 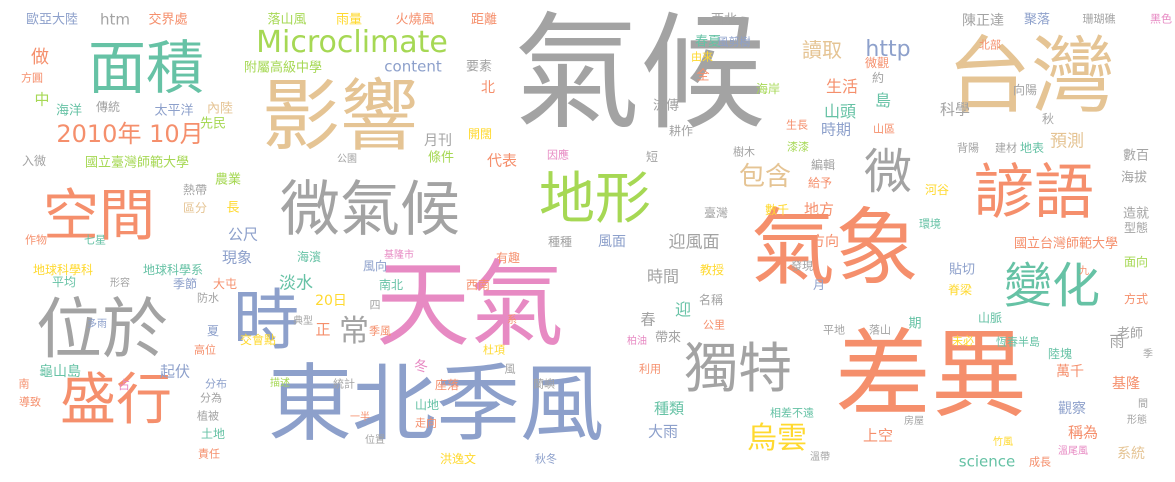 I want to click on word: 期, so click(x=915, y=324).